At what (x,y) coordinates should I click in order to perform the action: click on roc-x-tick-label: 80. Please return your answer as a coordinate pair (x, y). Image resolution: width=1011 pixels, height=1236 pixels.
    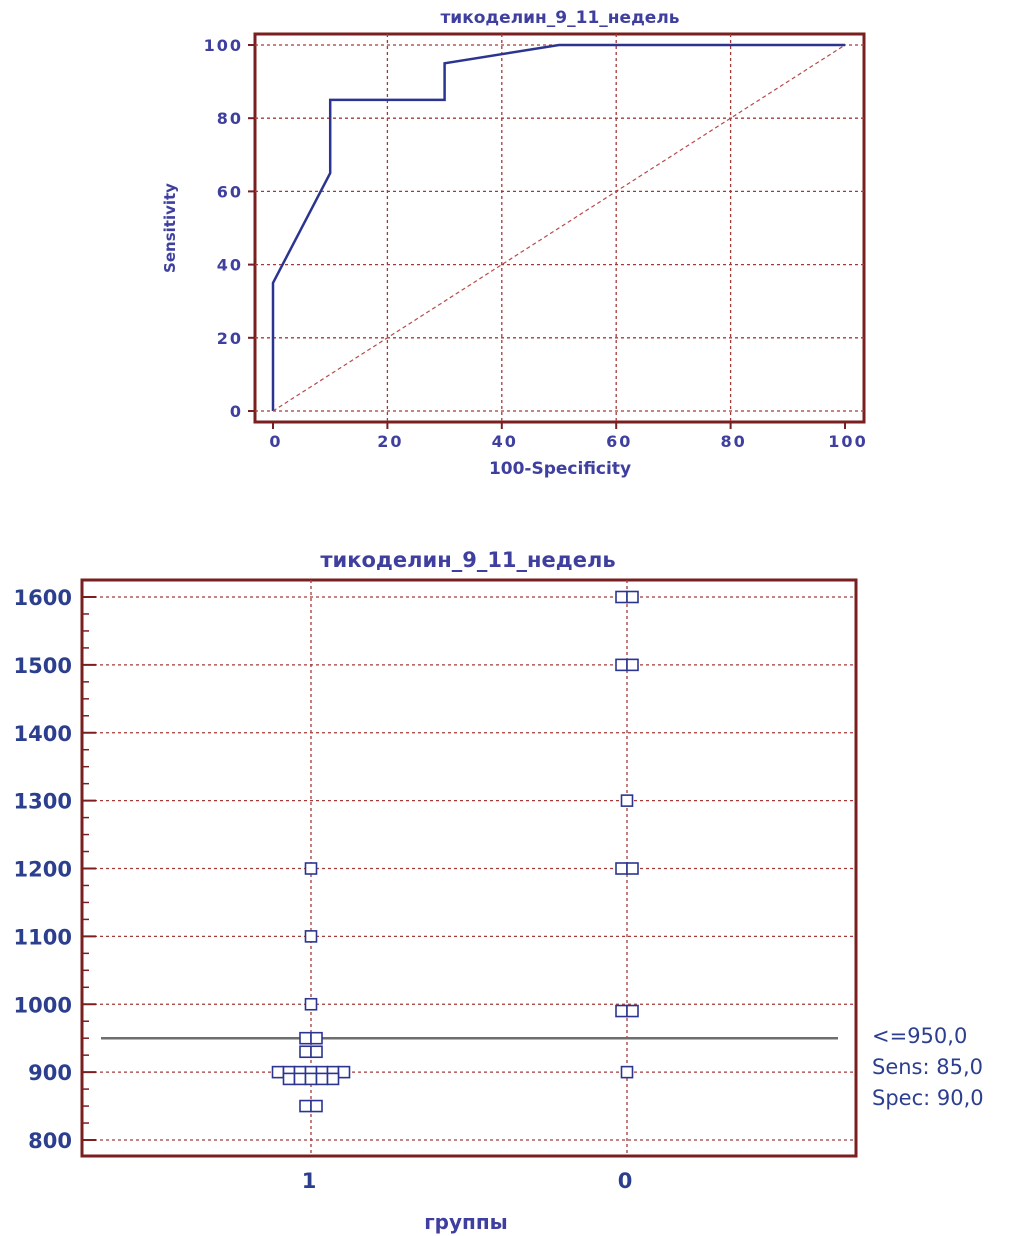
    Looking at the image, I should click on (733, 441).